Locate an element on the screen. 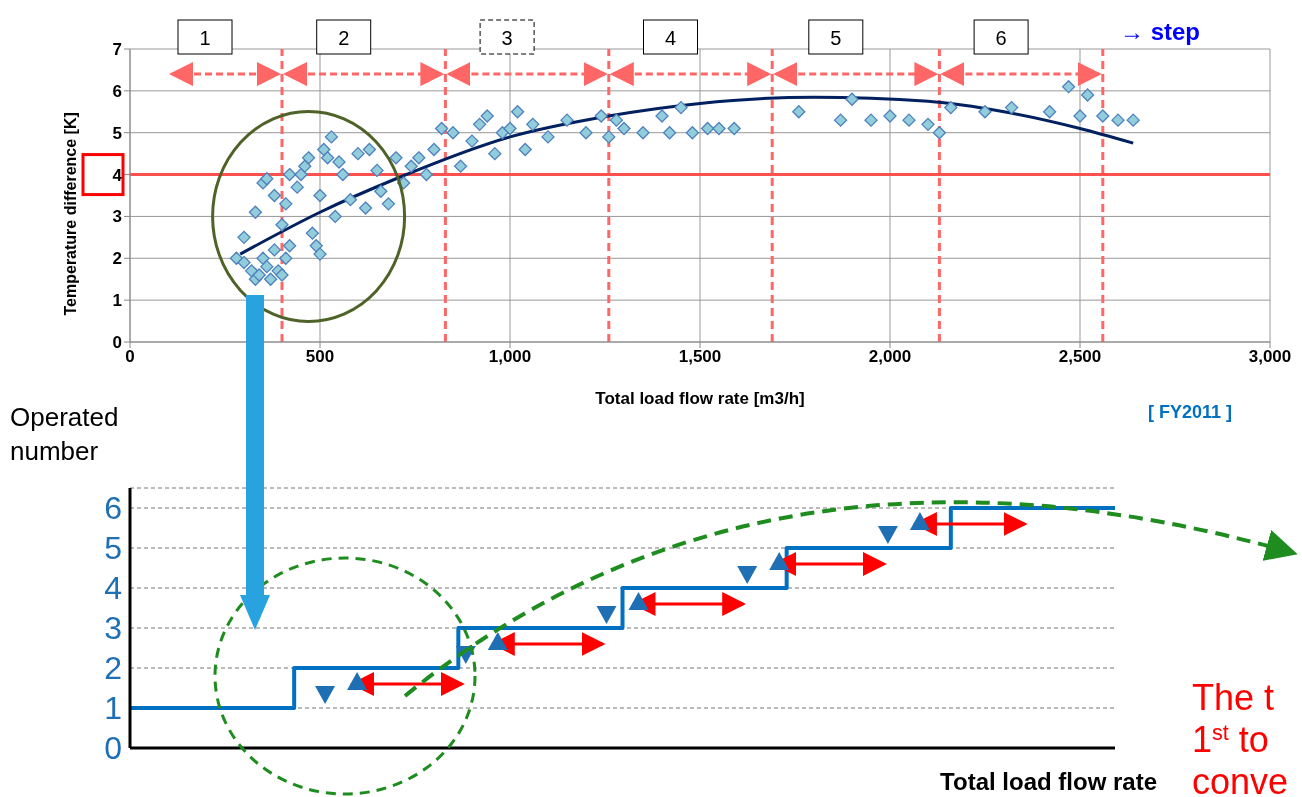 The height and width of the screenshot is (797, 1302). annotation: 5 is located at coordinates (836, 38).